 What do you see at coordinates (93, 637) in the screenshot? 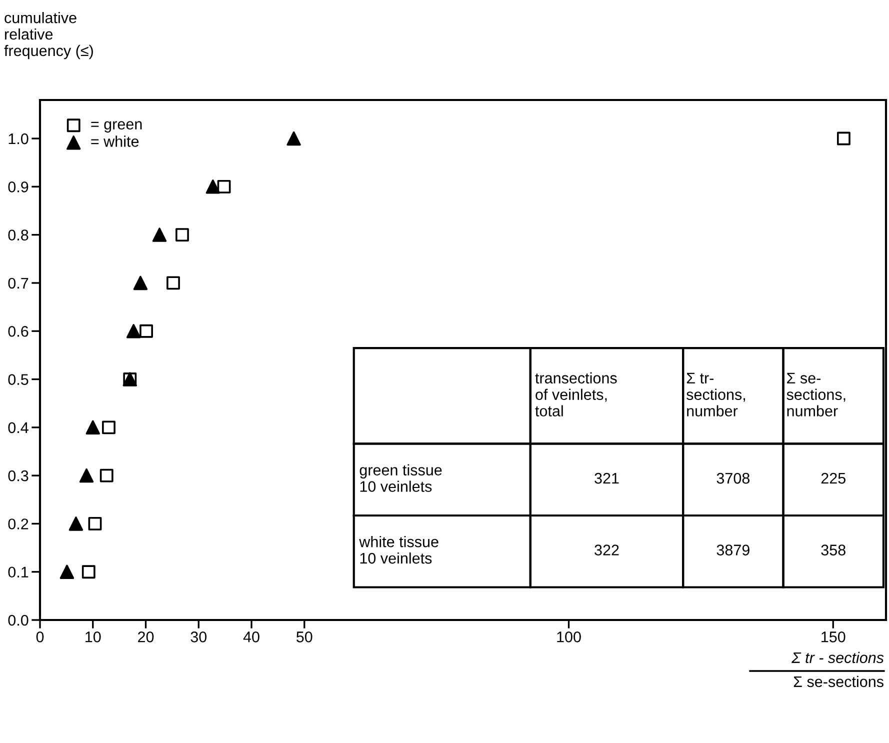
I see `x-tick-label: 10` at bounding box center [93, 637].